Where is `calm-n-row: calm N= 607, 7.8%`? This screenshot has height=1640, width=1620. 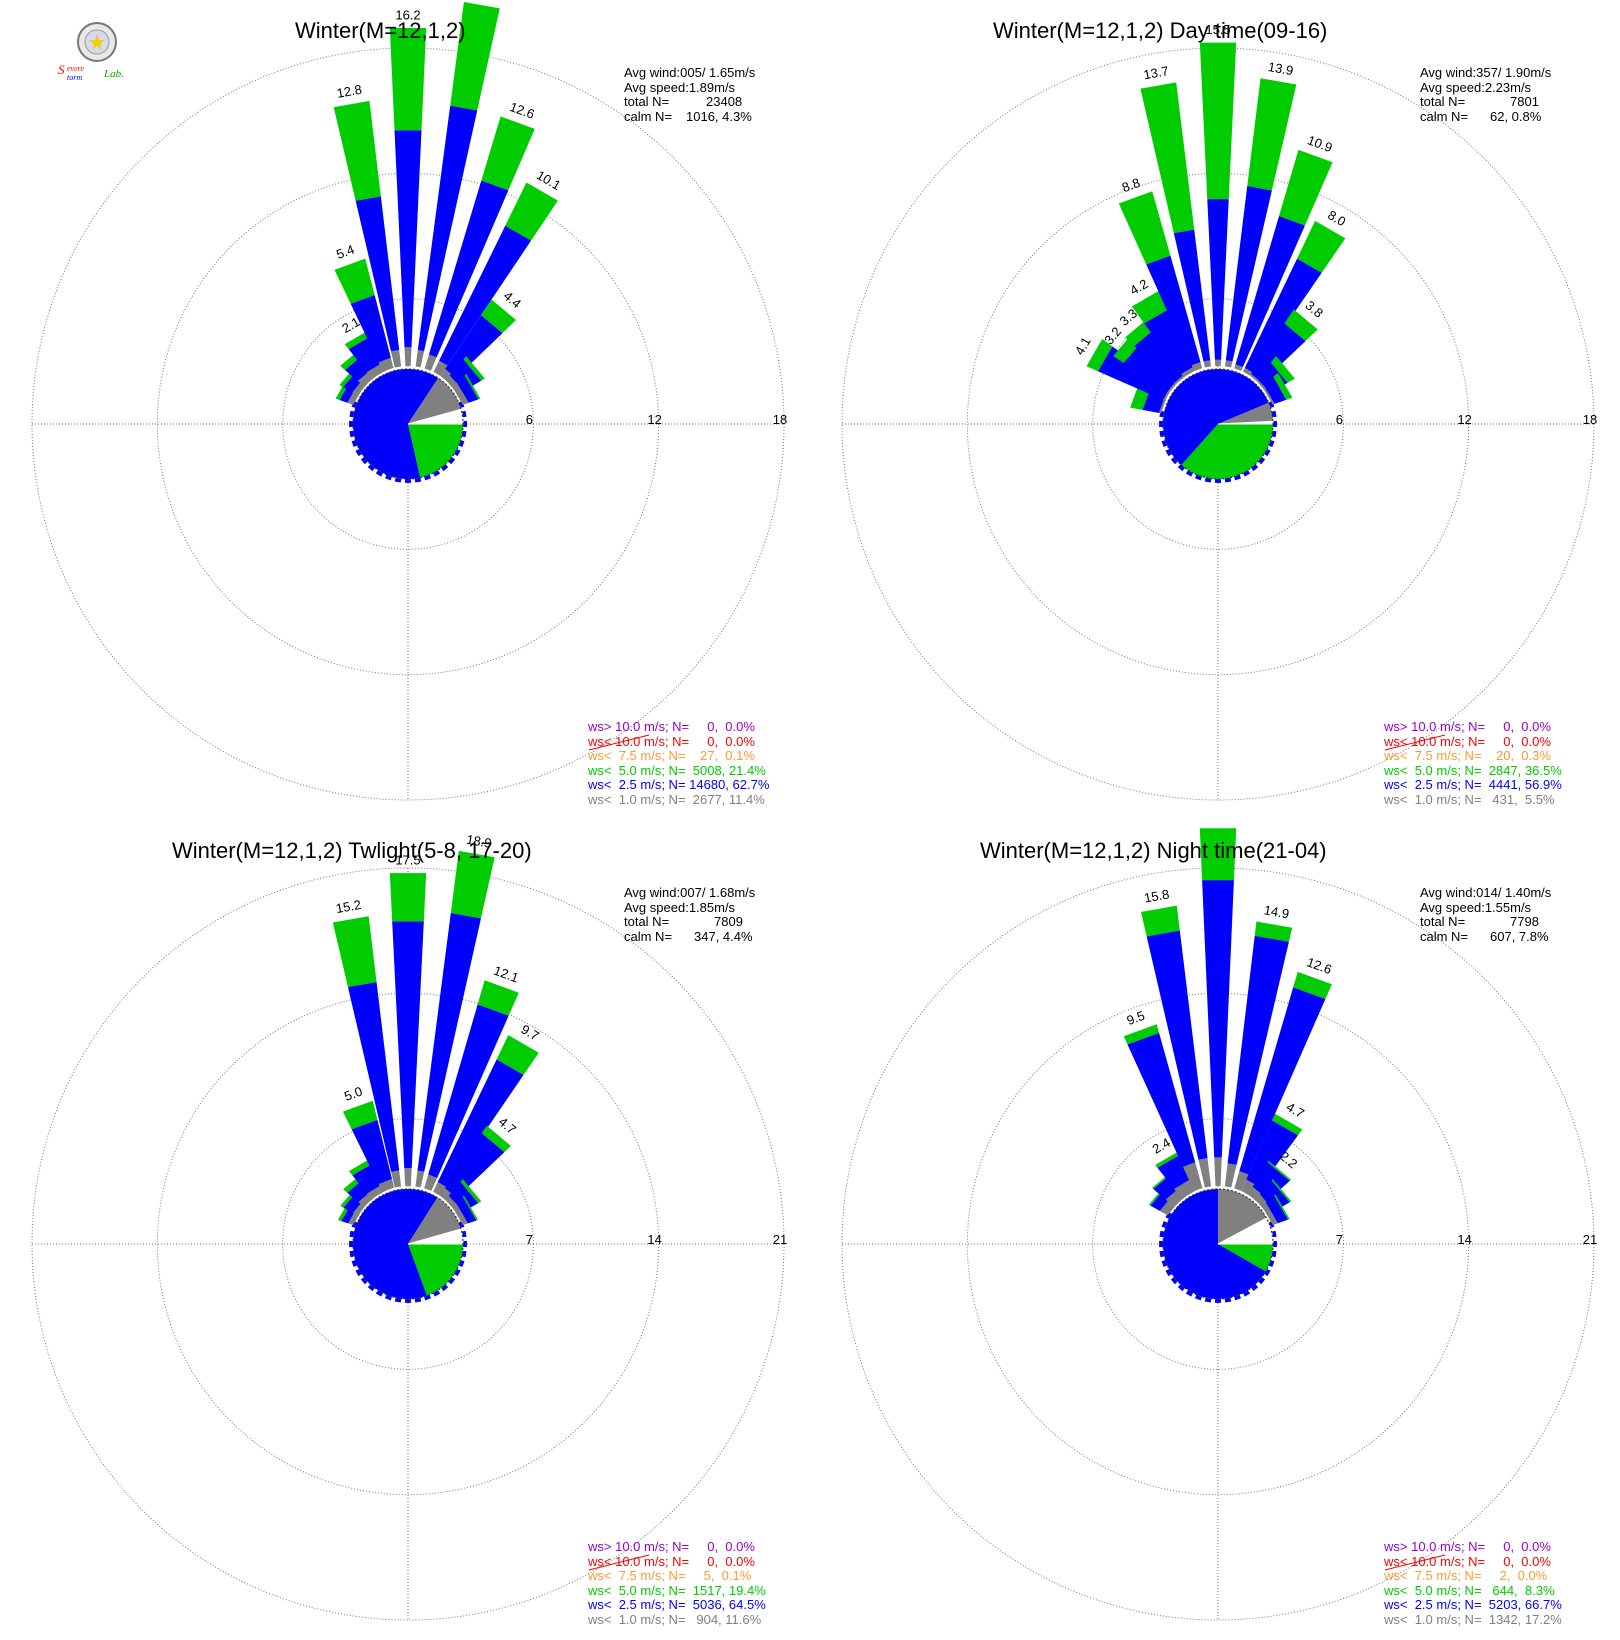
calm-n-row: calm N= 607, 7.8% is located at coordinates (1484, 936).